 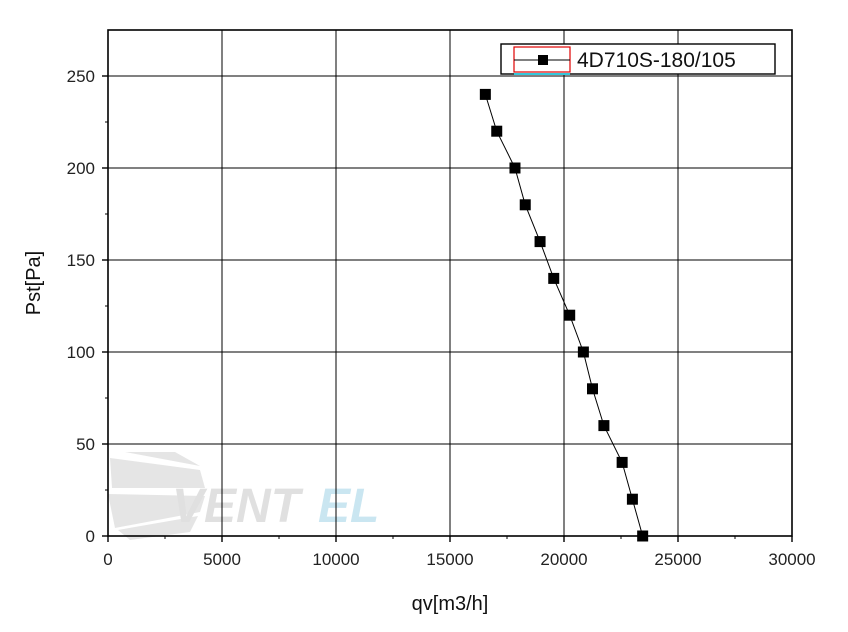 What do you see at coordinates (656, 60) in the screenshot?
I see `legend-label: 4D710S-180/105` at bounding box center [656, 60].